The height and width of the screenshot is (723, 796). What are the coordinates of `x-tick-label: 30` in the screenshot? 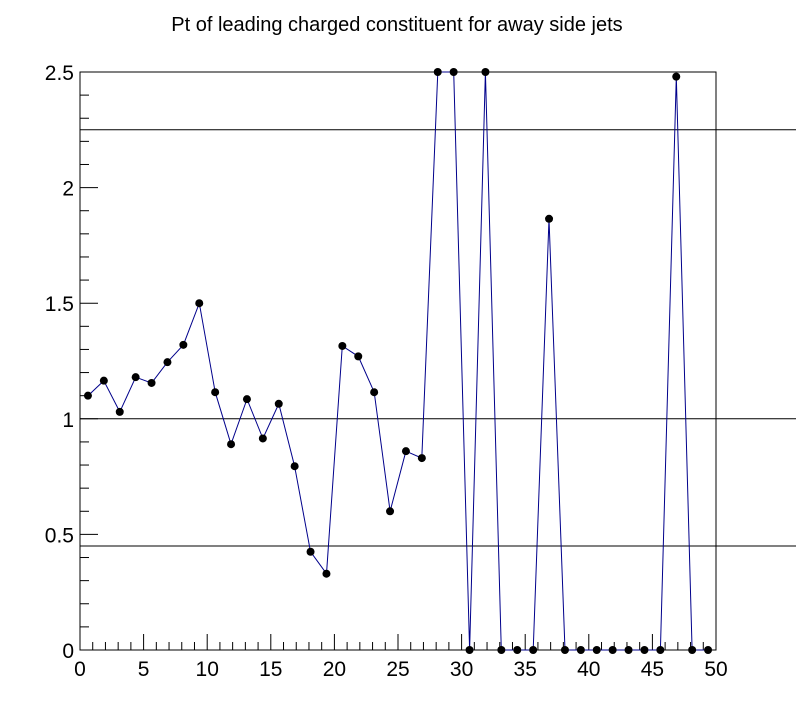 It's located at (461, 669).